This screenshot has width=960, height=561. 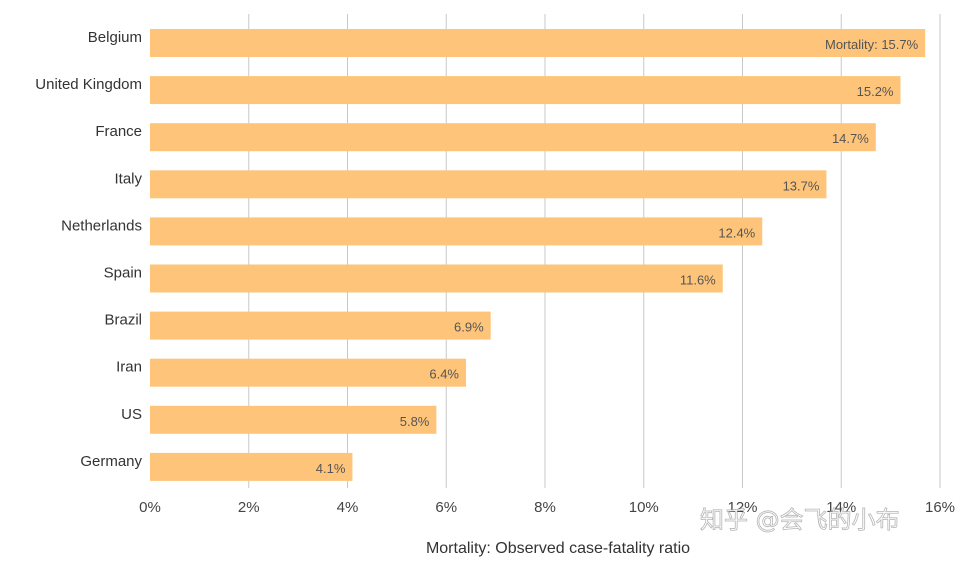 I want to click on category-label: US, so click(x=131, y=414).